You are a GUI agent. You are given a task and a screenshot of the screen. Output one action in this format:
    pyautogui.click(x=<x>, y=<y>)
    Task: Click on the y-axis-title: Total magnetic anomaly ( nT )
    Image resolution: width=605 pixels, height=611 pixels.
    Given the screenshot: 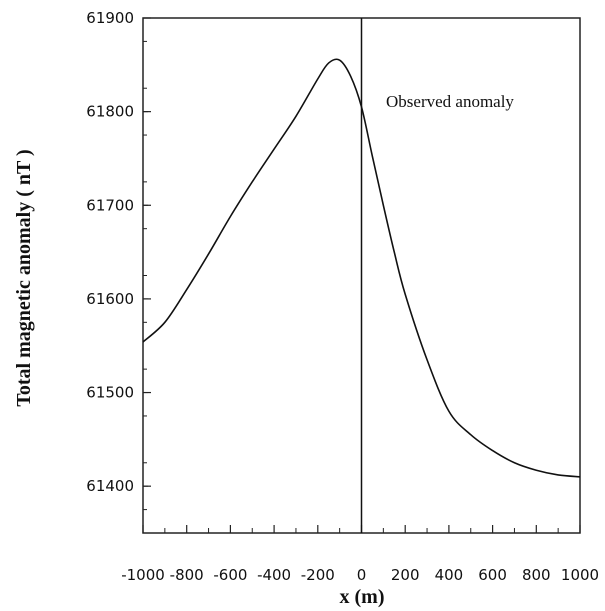 What is the action you would take?
    pyautogui.click(x=24, y=277)
    